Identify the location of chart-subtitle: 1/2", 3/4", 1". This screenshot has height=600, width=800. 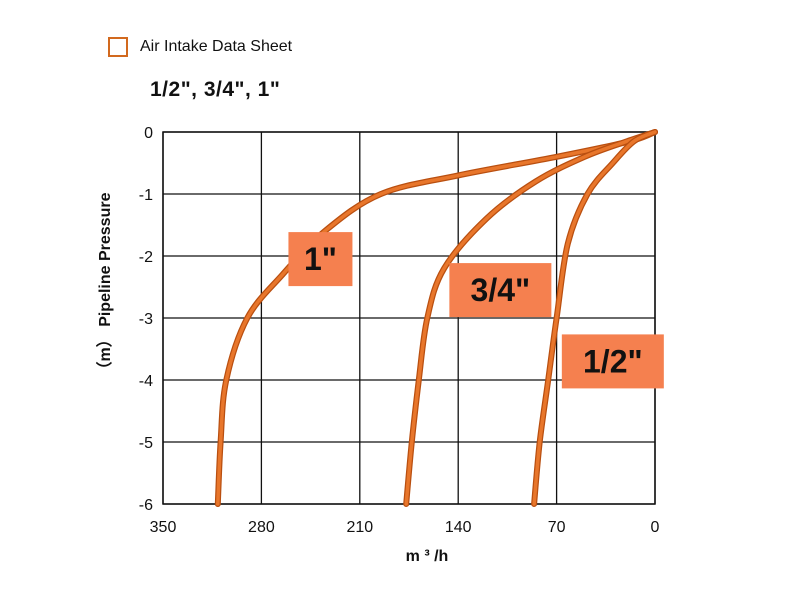
(215, 89).